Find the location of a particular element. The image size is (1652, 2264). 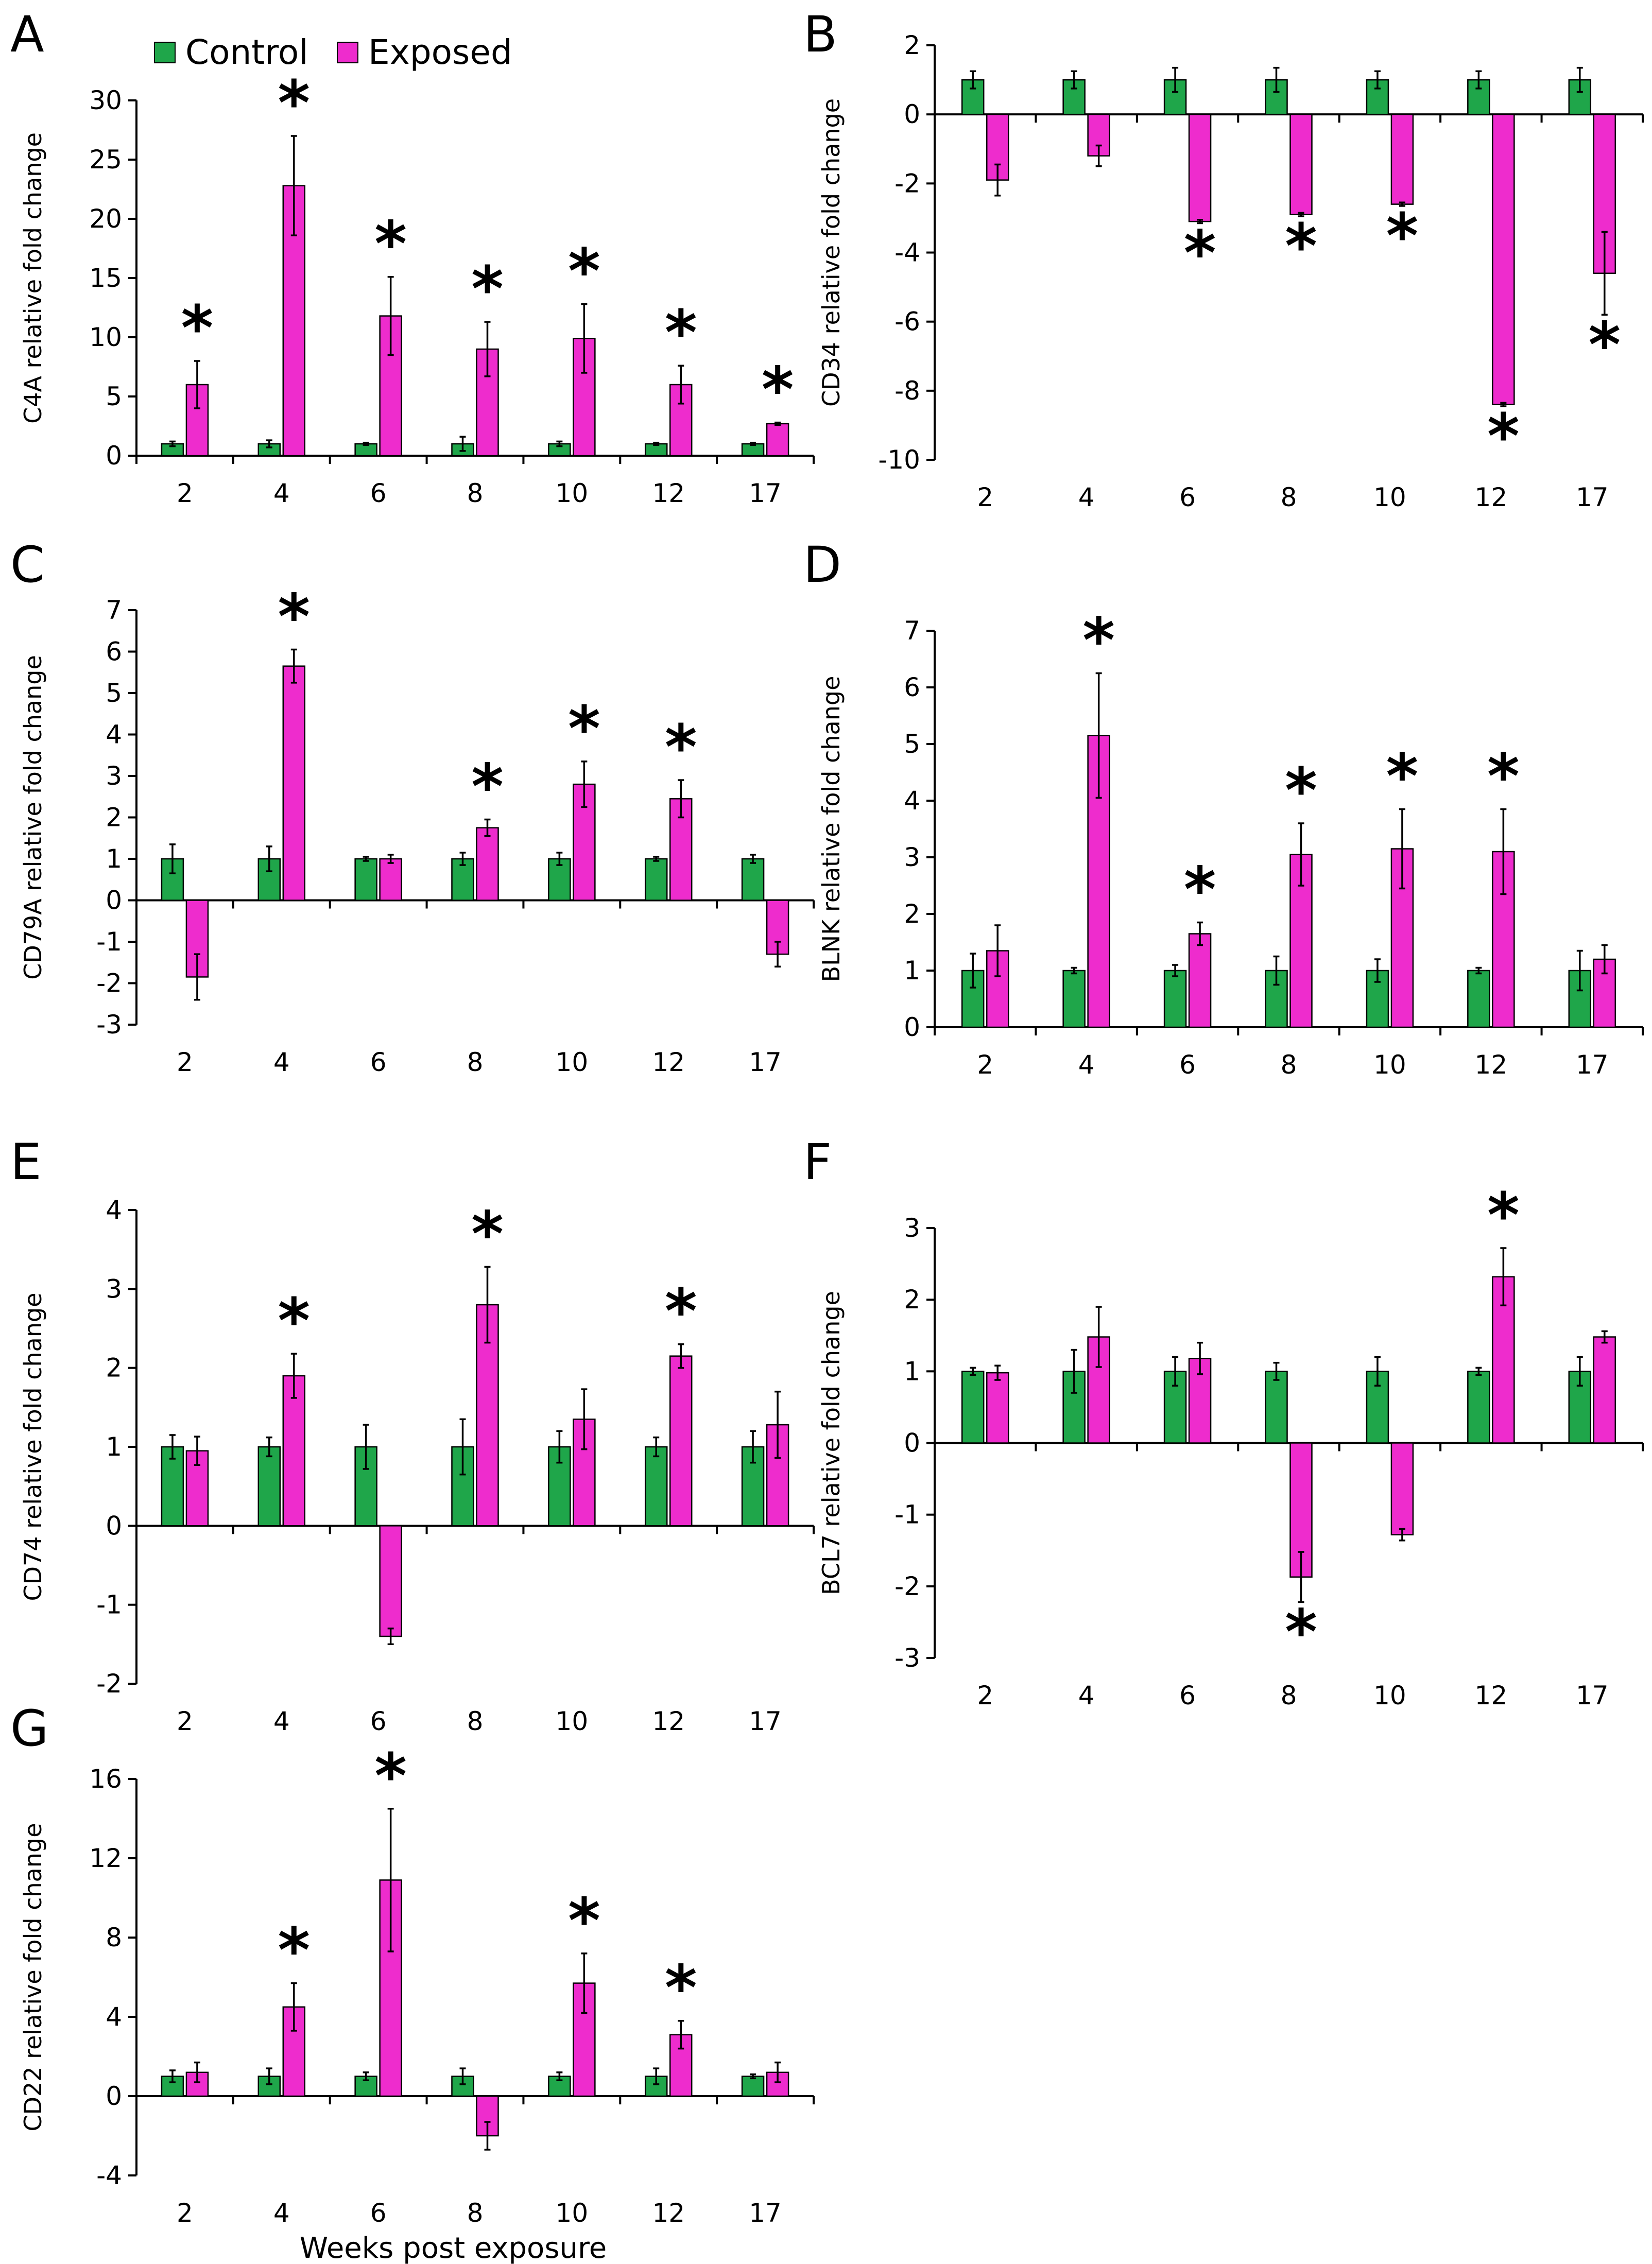

panel-letter-E: E is located at coordinates (26, 1162).